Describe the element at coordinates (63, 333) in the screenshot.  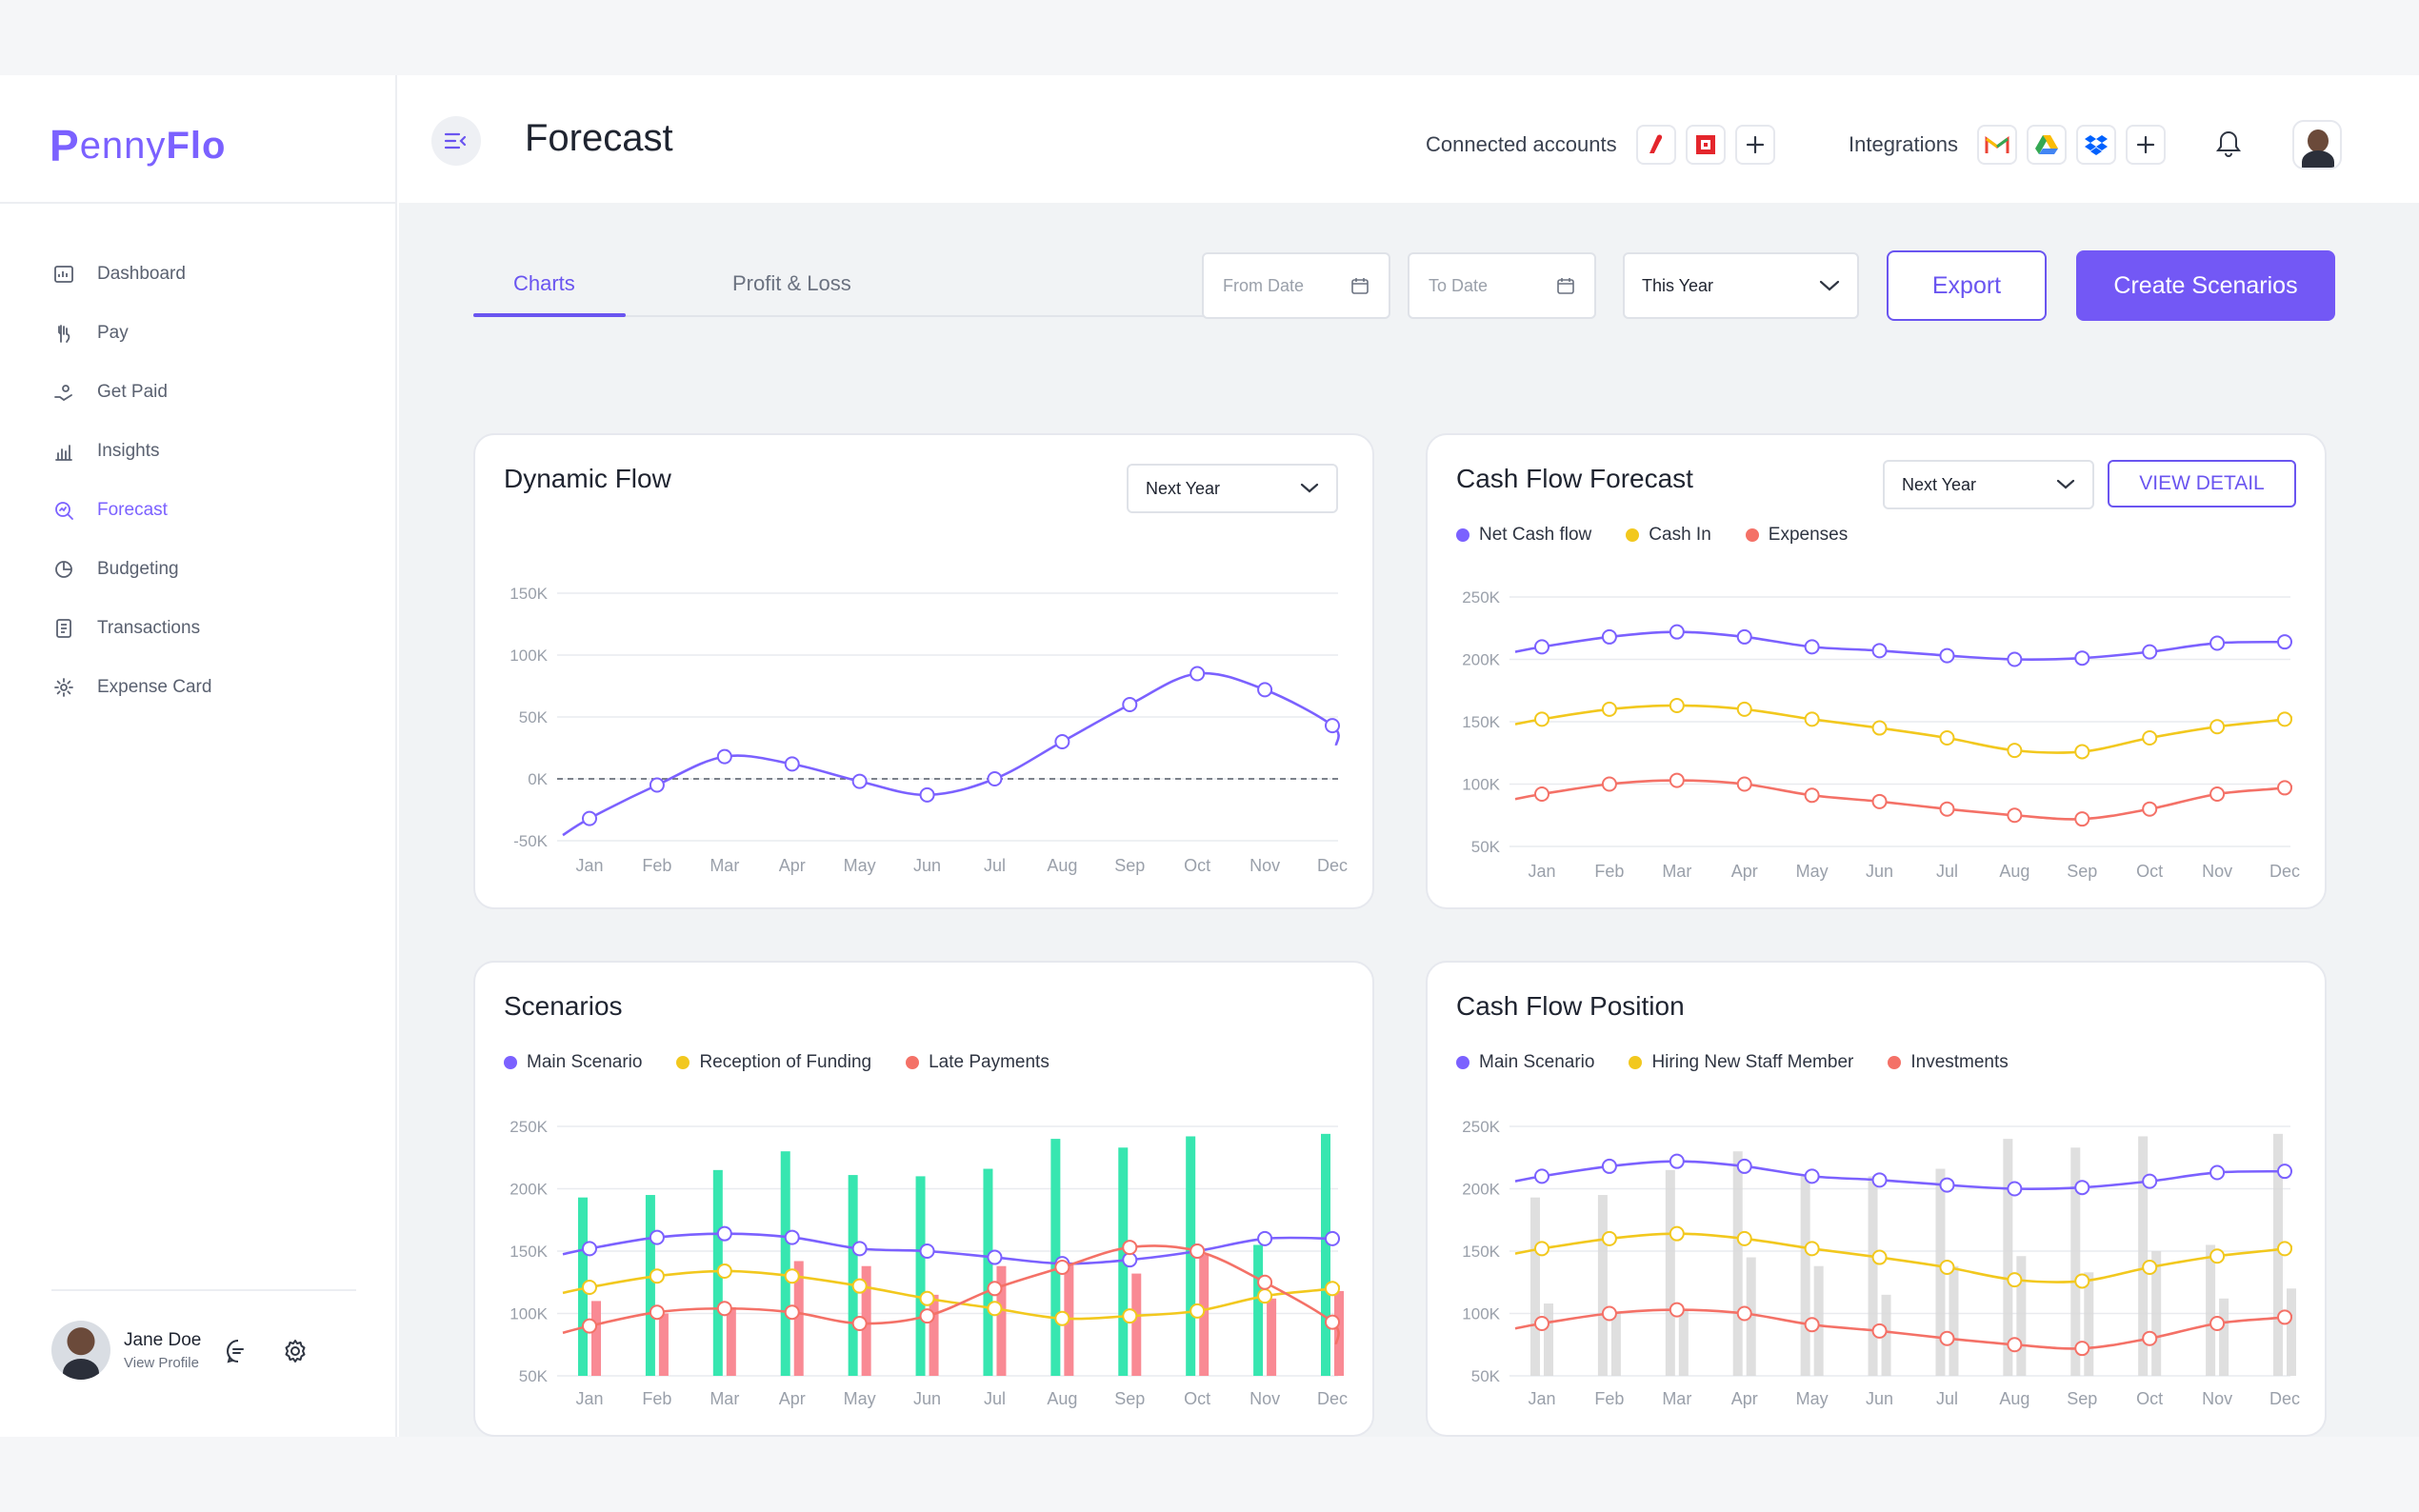
I see `hand-icon` at that location.